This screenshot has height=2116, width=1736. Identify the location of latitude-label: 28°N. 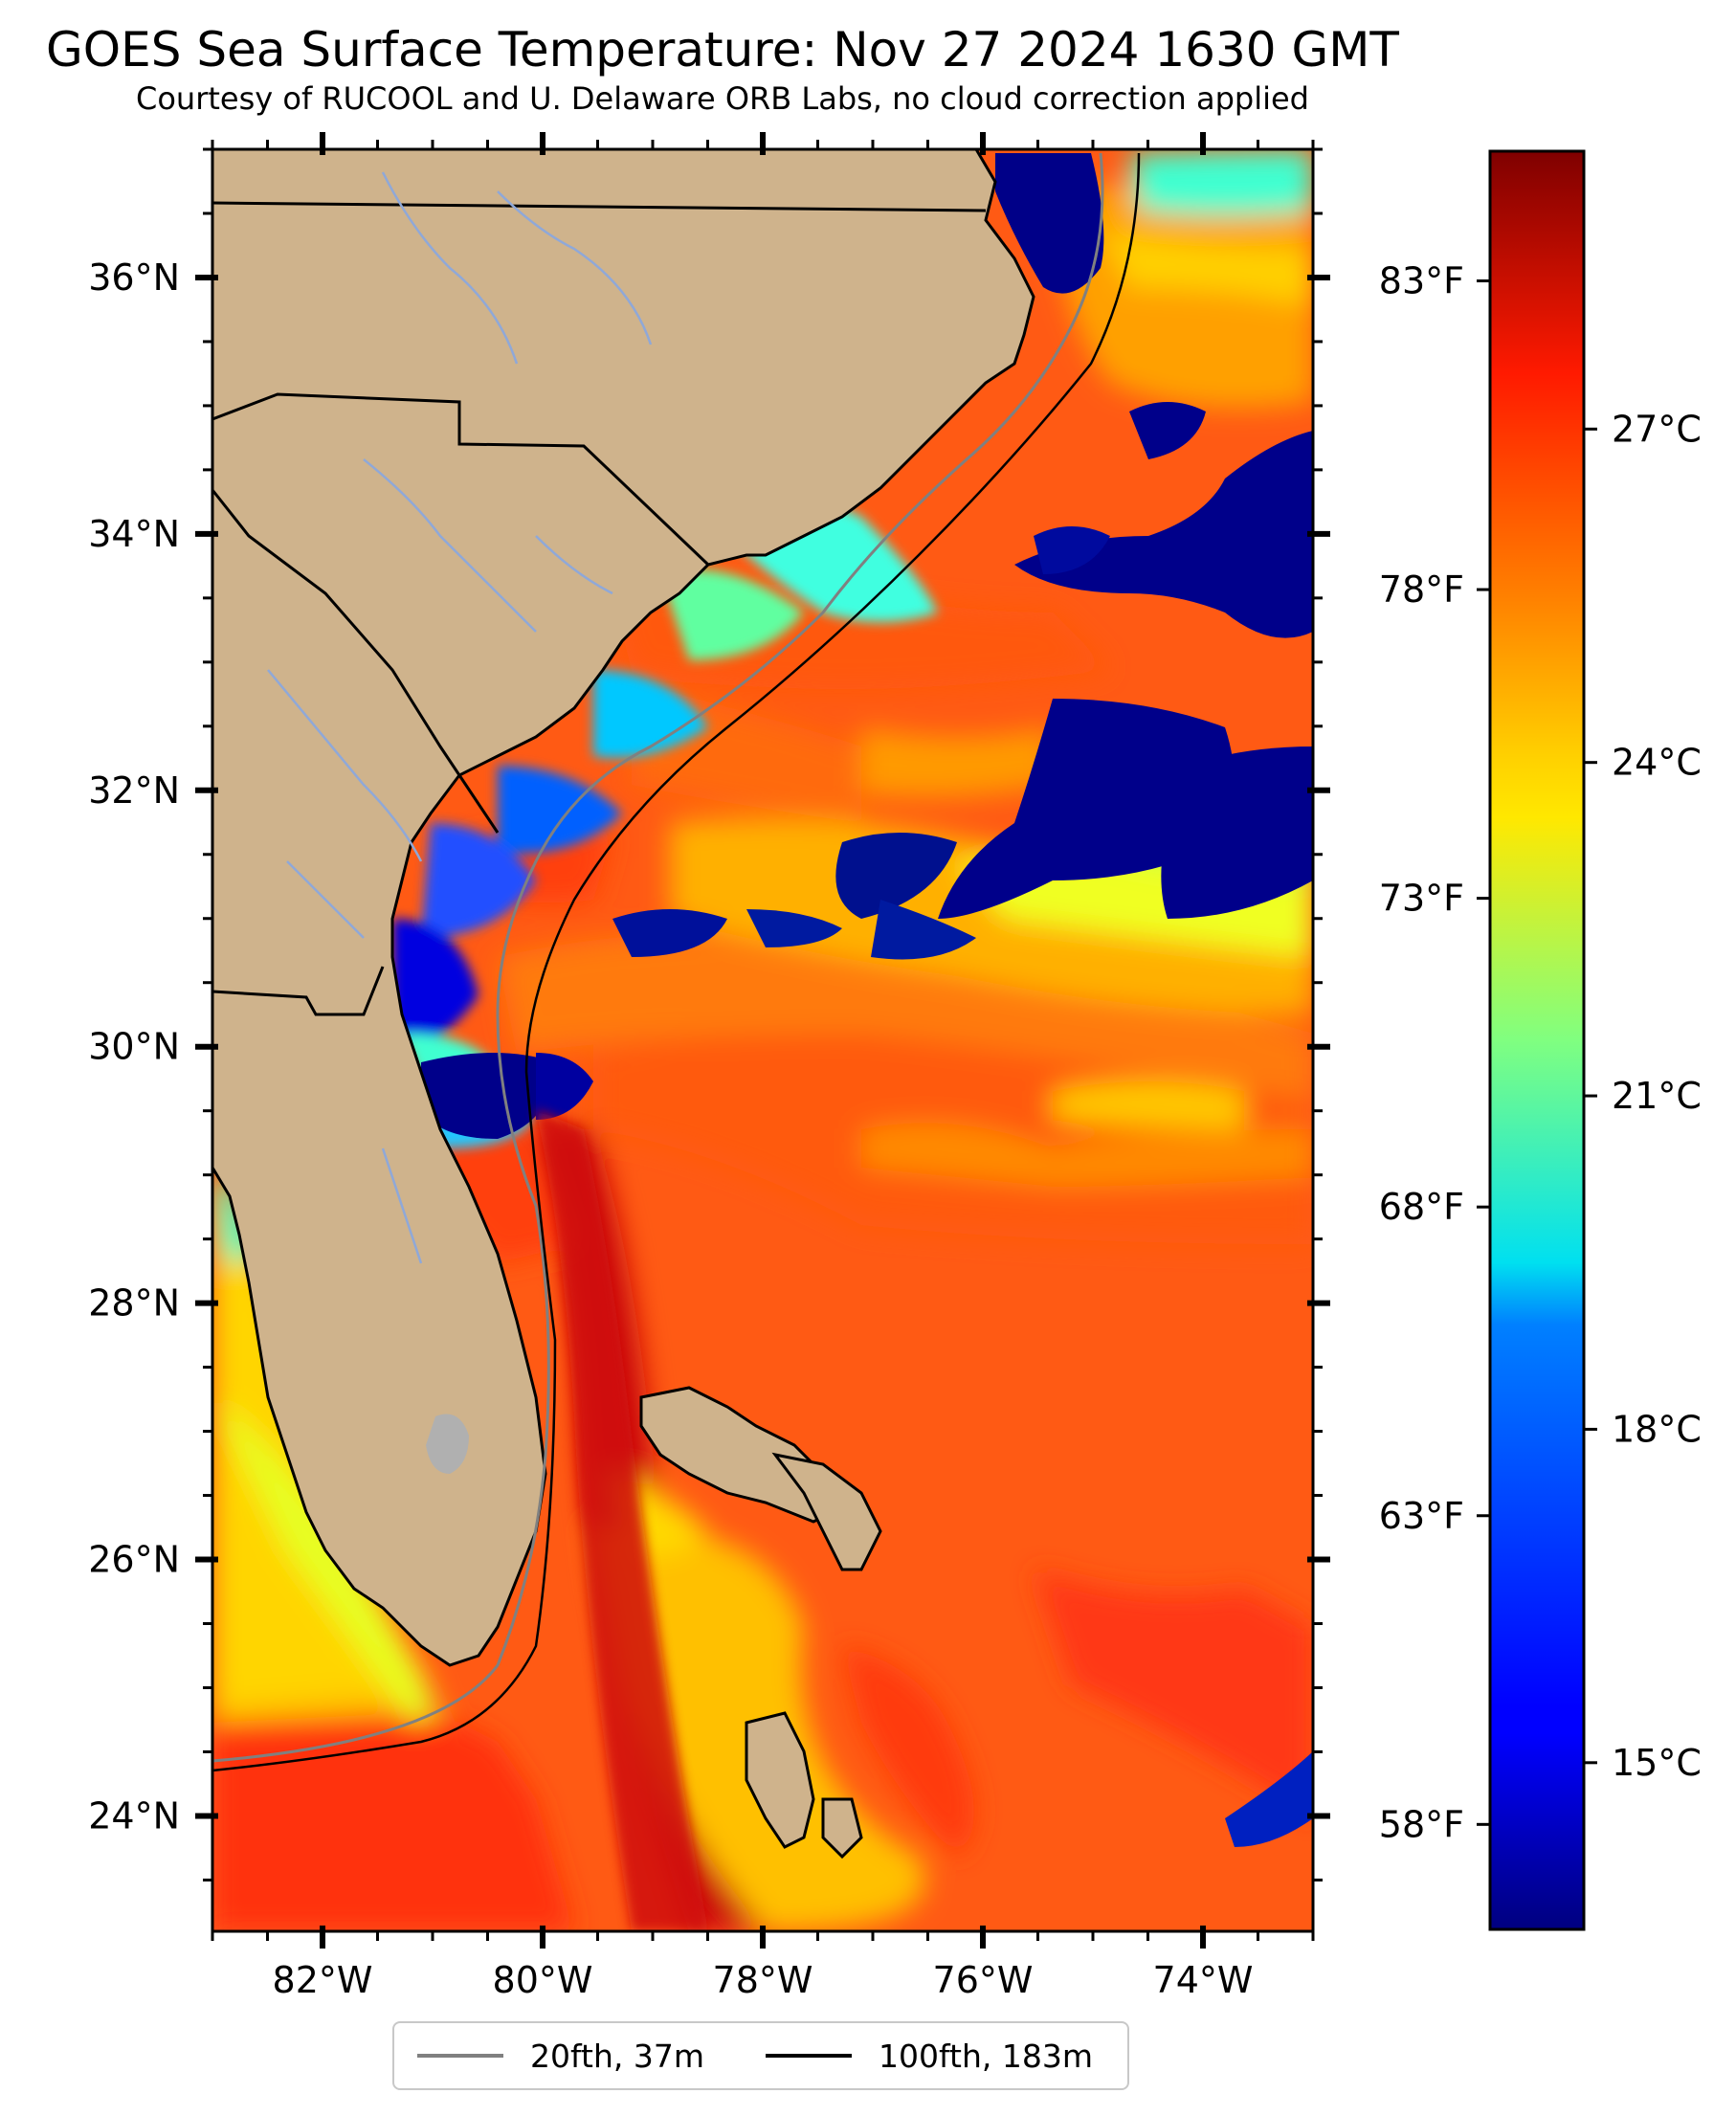
(134, 1303).